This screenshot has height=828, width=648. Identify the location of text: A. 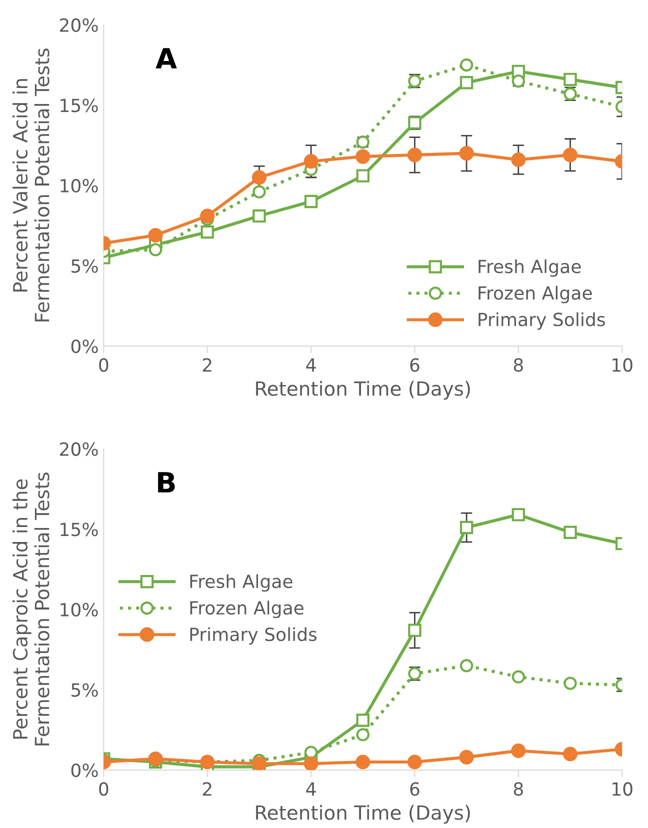
(166, 58).